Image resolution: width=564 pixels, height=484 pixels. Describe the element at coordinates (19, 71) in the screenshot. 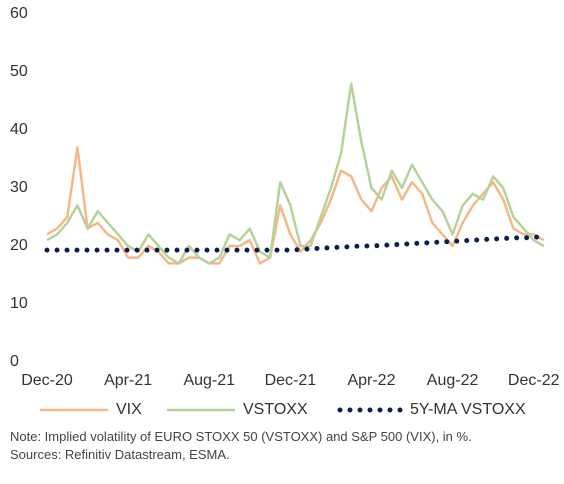

I see `y-tick-label: 50` at that location.